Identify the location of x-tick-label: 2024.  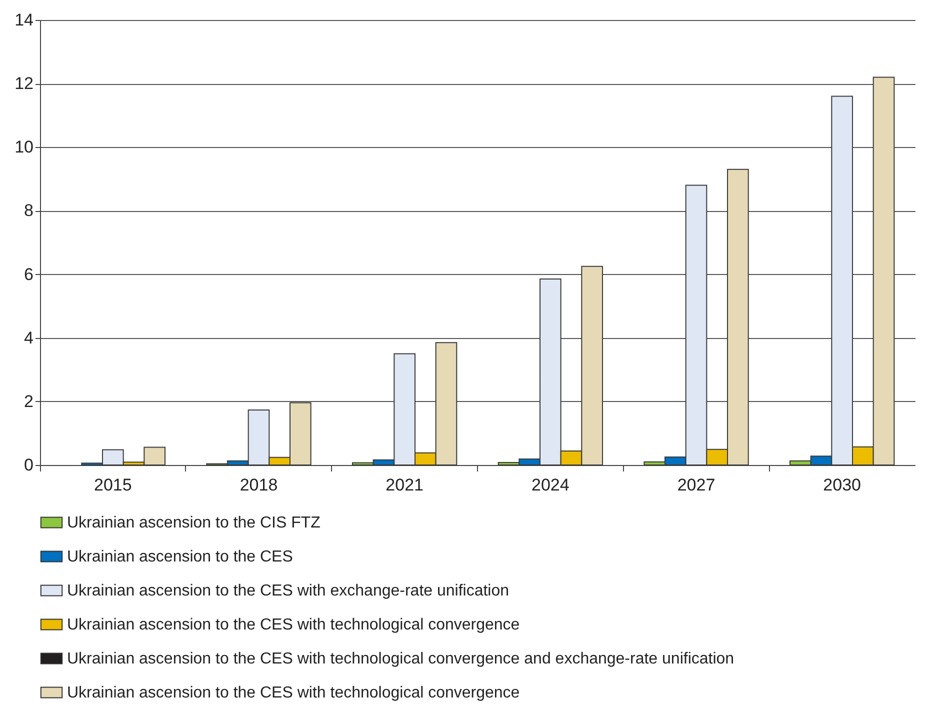
(551, 485).